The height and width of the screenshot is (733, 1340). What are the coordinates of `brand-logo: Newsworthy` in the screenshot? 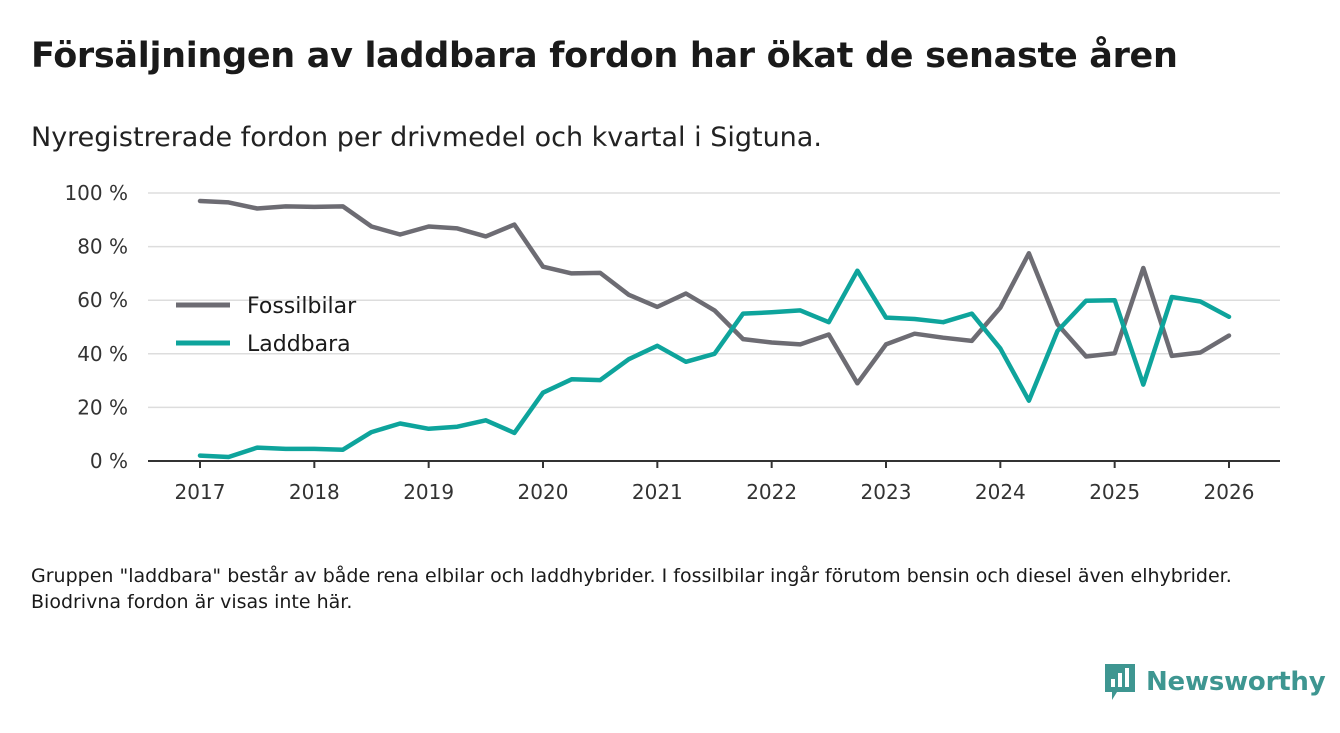 It's located at (1214, 682).